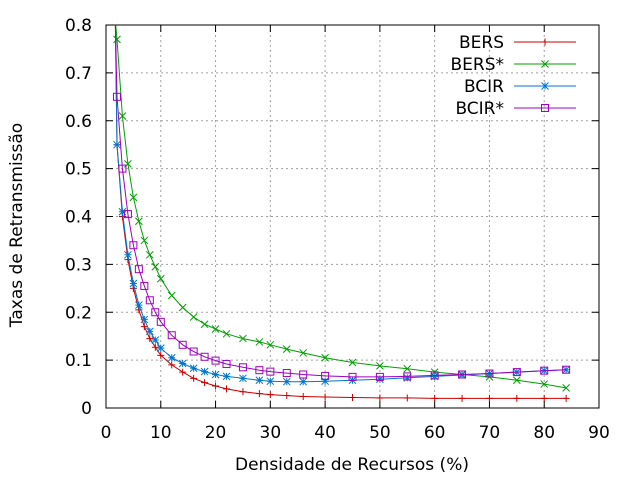  I want to click on y-axis-label: Taxas de Retransmissão, so click(17, 225).